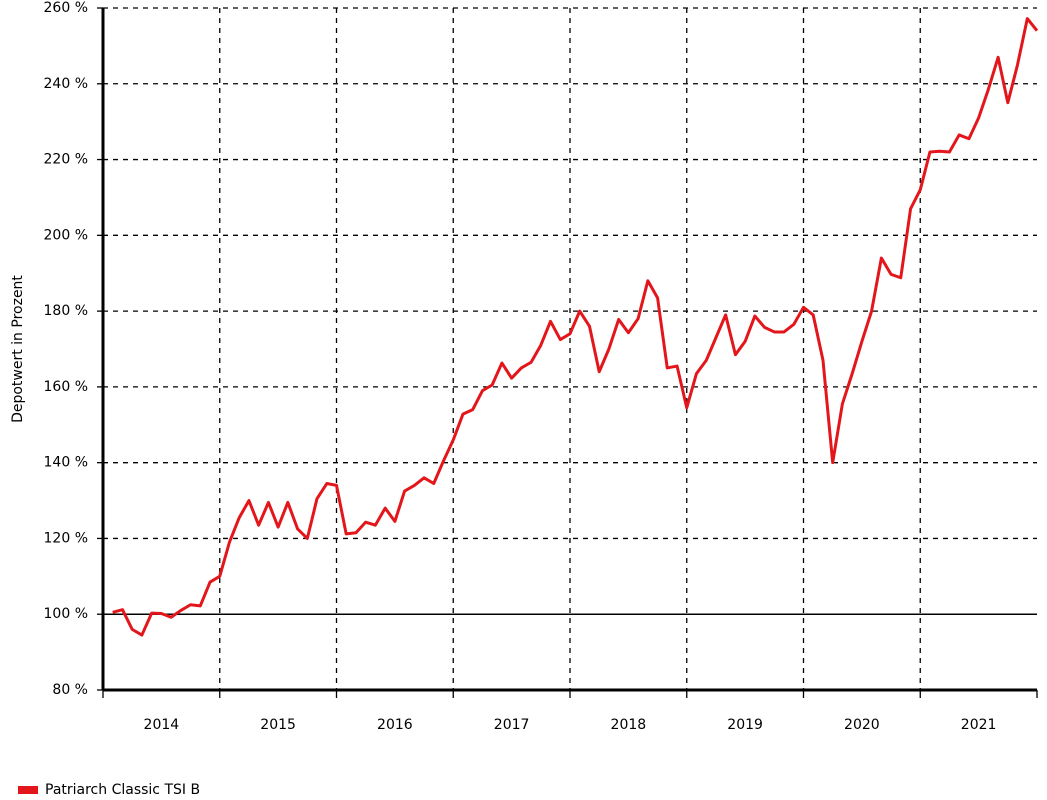 The image size is (1047, 800). I want to click on y-tick-label: 140 %, so click(66, 463).